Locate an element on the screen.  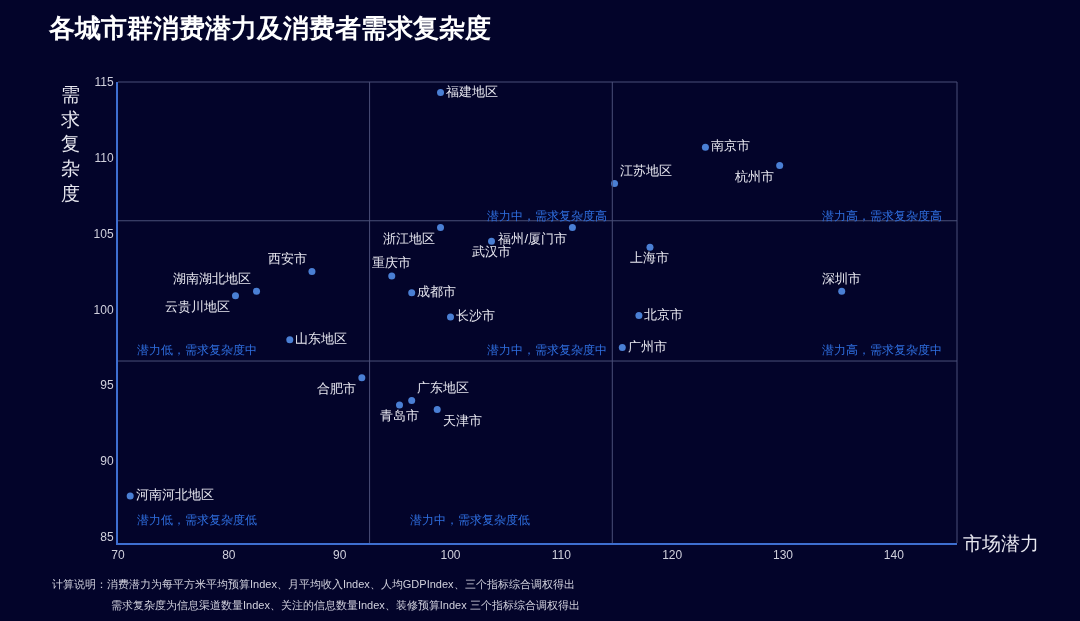
series-label: 湖南湖北地区 is located at coordinates (212, 278).